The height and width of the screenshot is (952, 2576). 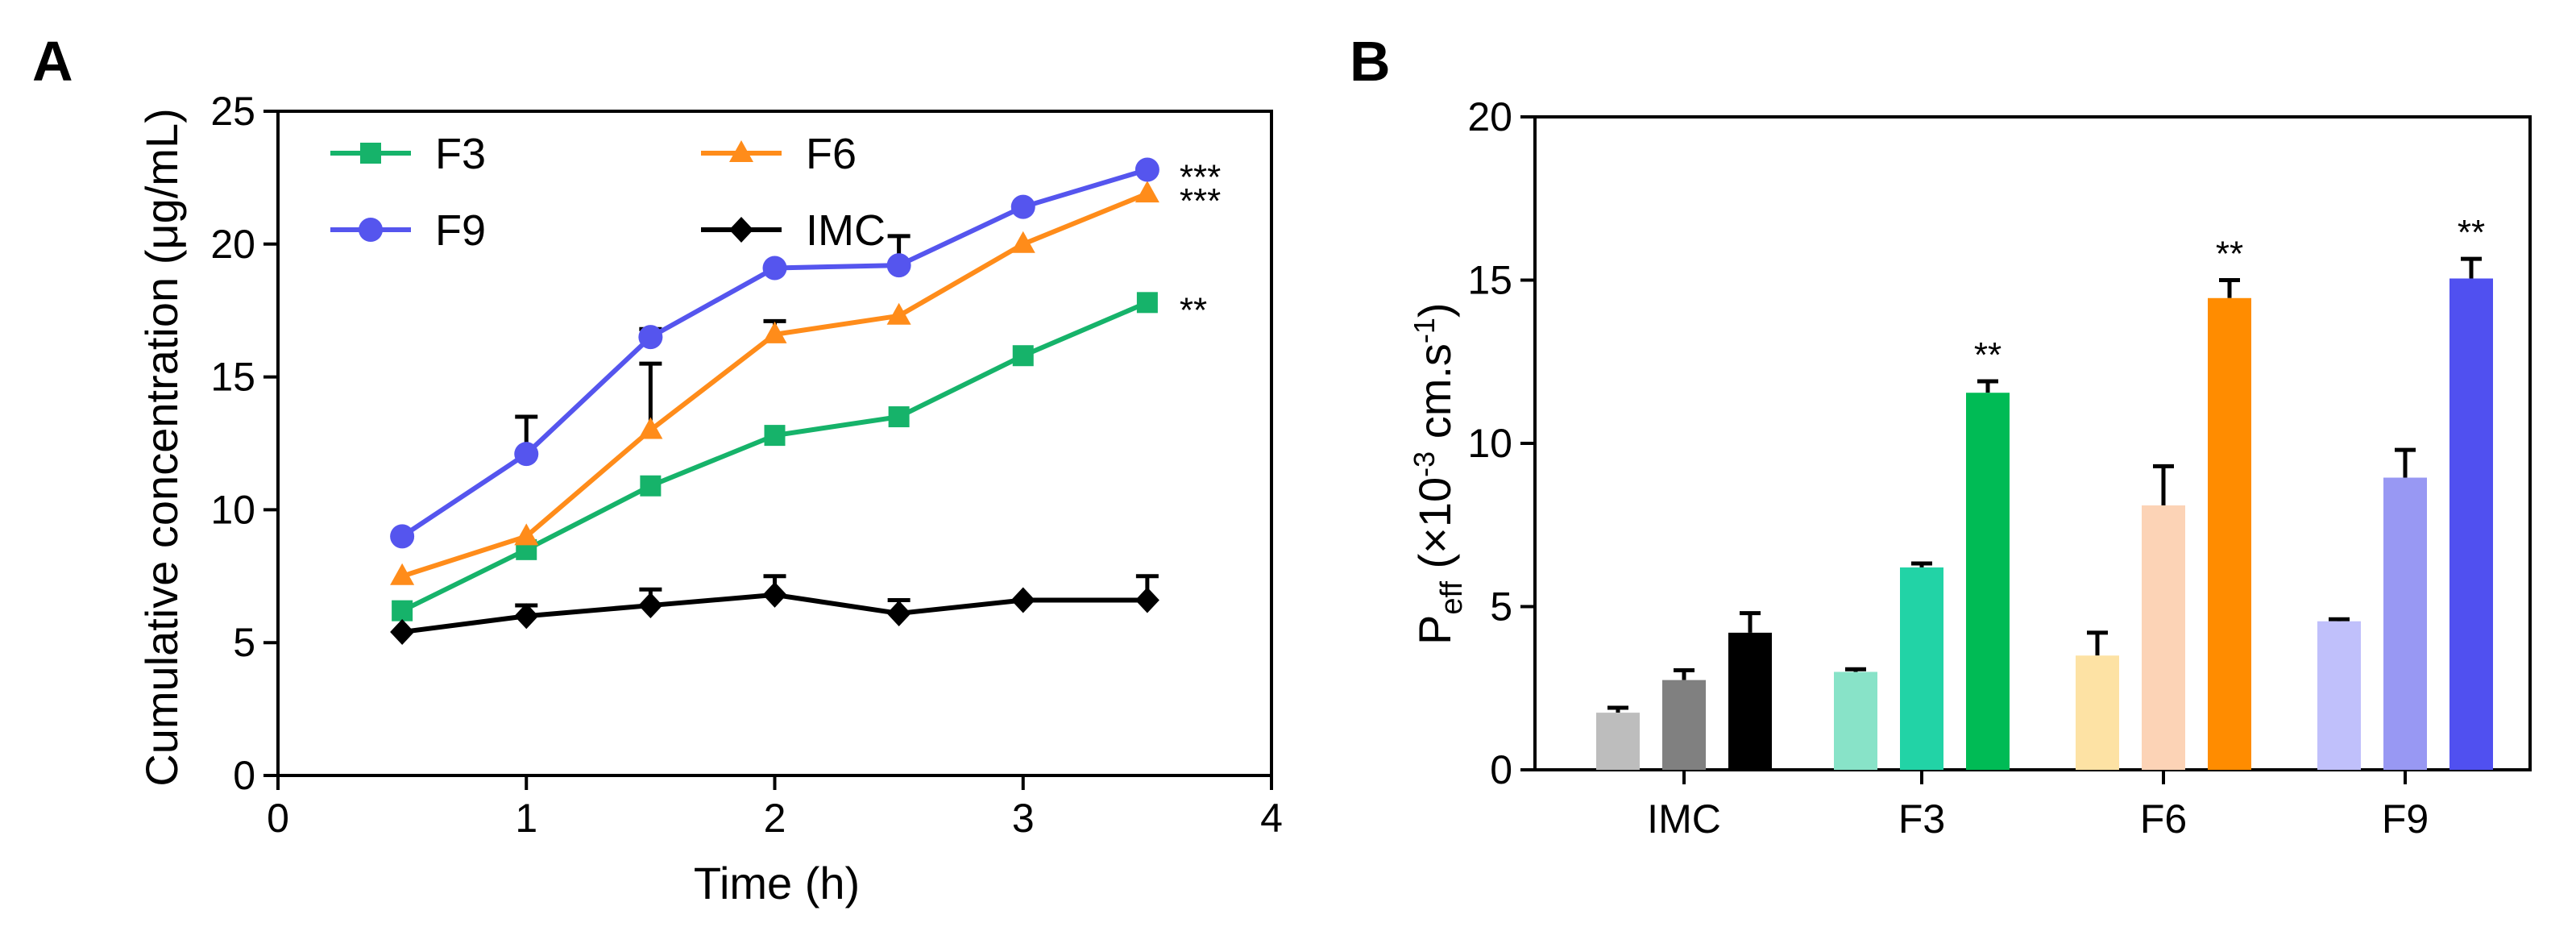 What do you see at coordinates (1434, 529) in the screenshot?
I see `panel-b-ylabel-rest: (×10` at bounding box center [1434, 529].